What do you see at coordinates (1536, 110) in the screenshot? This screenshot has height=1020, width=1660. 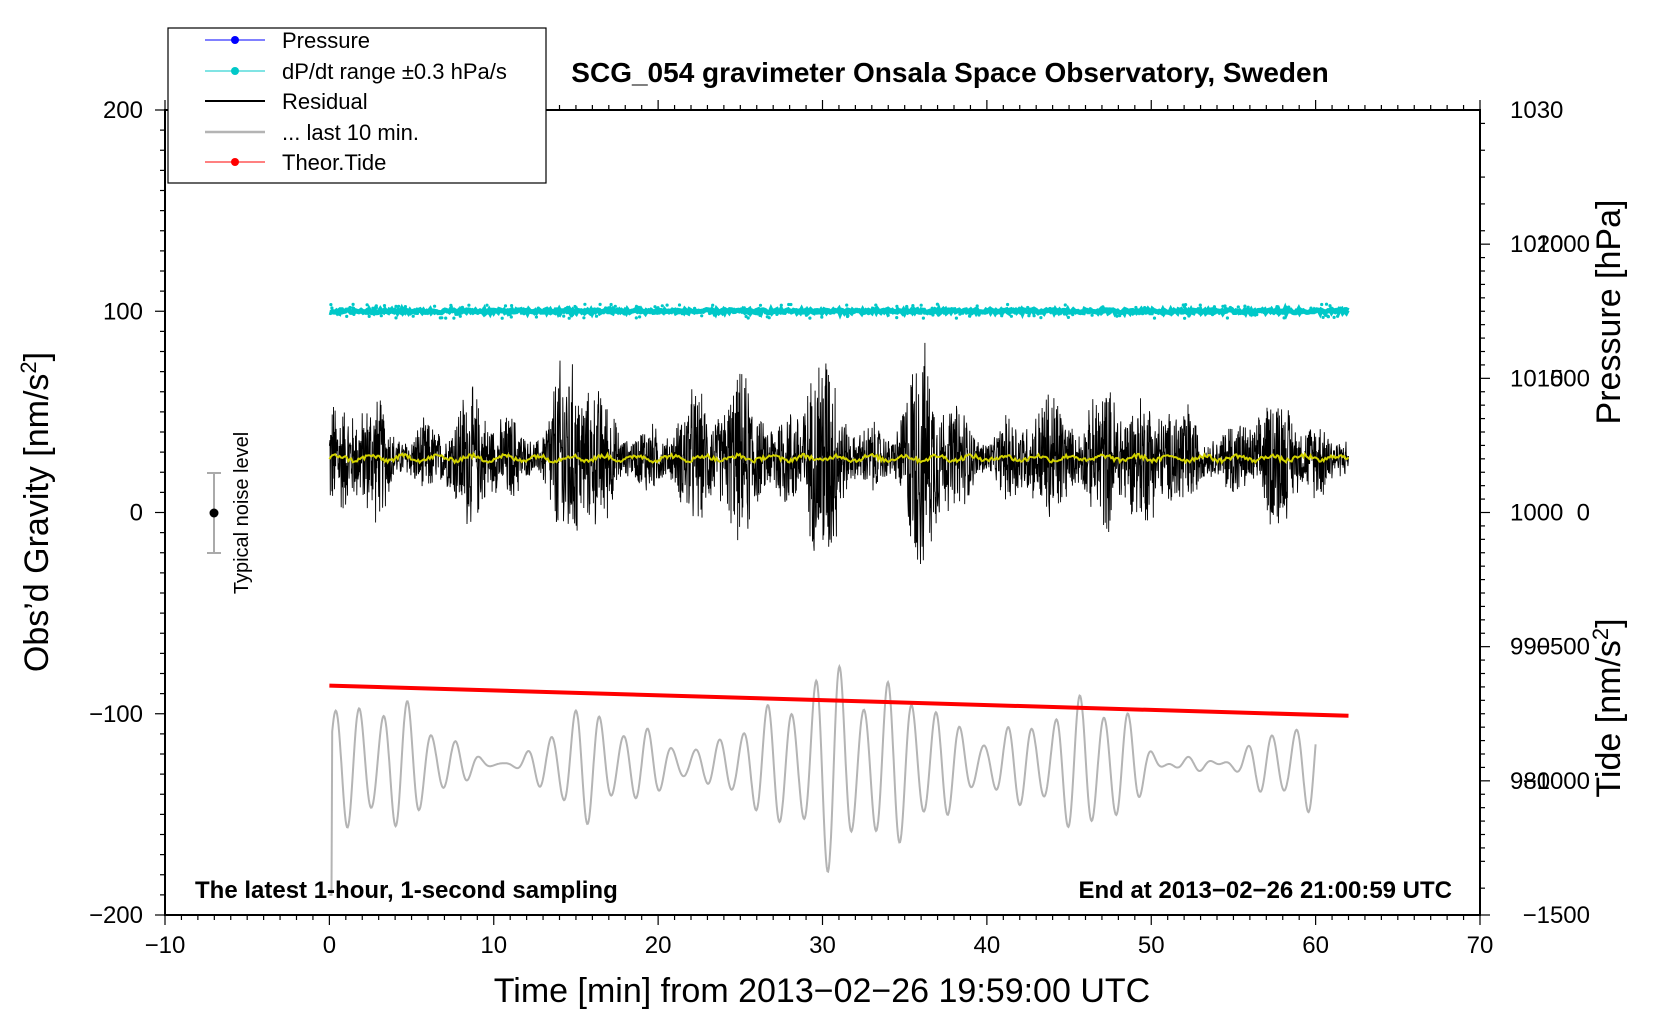 I see `pressure-tick-label: 1030` at bounding box center [1536, 110].